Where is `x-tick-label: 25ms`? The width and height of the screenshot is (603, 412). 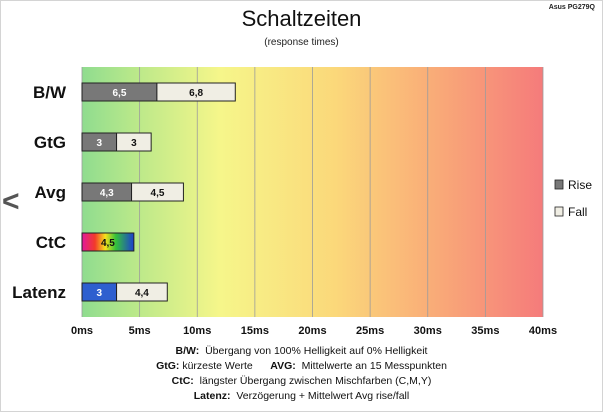
x-tick-label: 25ms is located at coordinates (370, 331).